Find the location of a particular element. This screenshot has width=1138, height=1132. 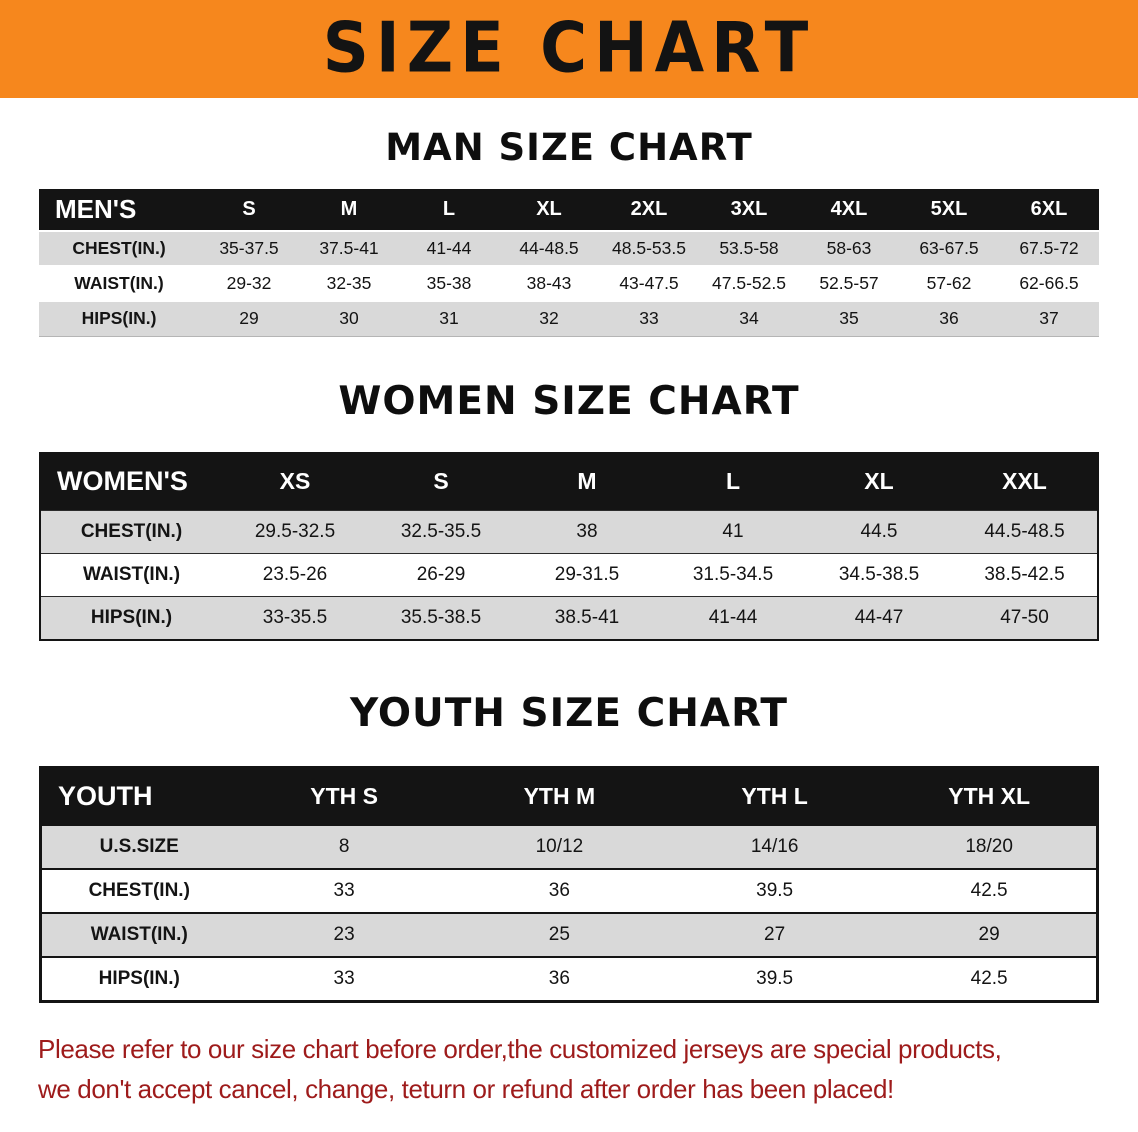

size-header-cell: YTH M is located at coordinates (559, 796).